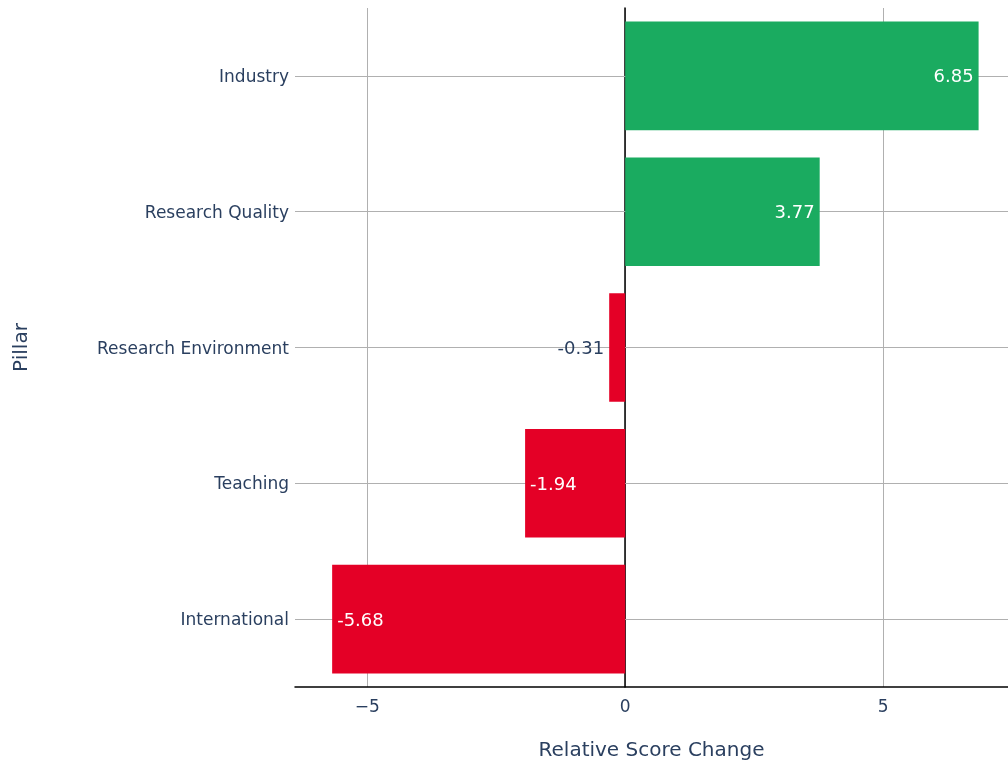 This screenshot has height=764, width=1008. What do you see at coordinates (651, 749) in the screenshot?
I see `x-axis-title: Relative Score Change` at bounding box center [651, 749].